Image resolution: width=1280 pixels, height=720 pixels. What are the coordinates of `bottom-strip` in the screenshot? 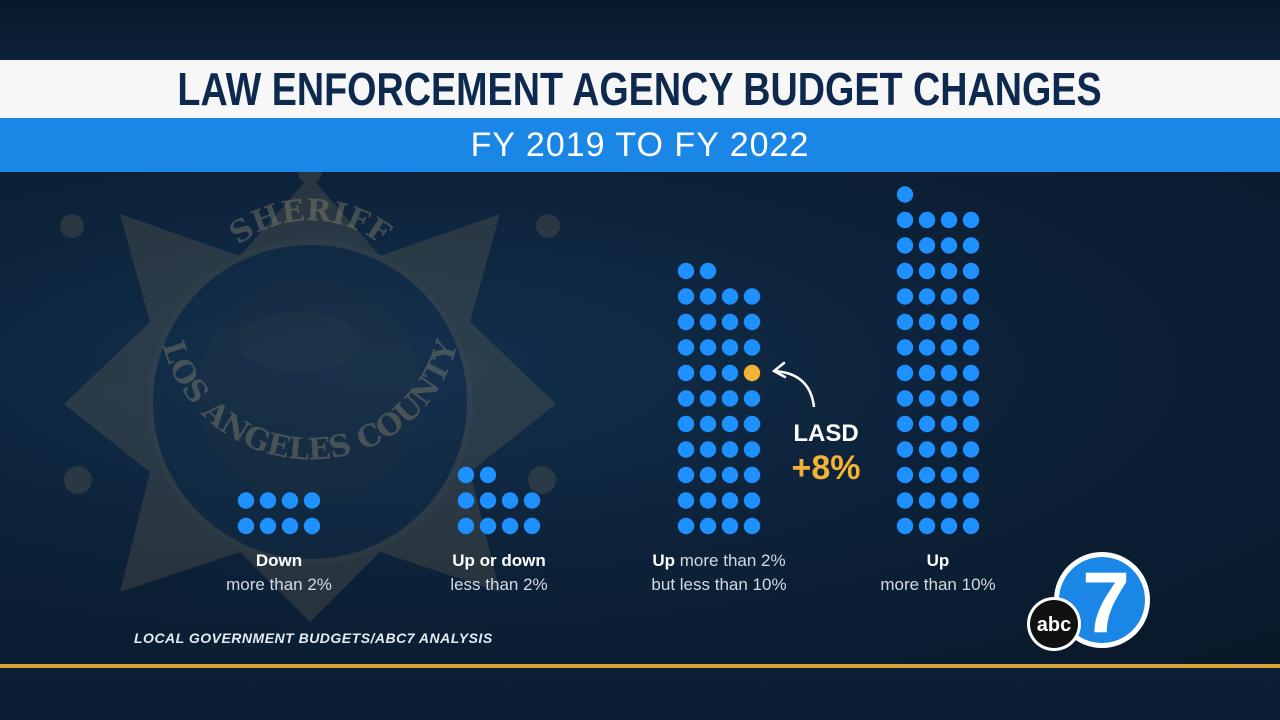 It's located at (640, 694).